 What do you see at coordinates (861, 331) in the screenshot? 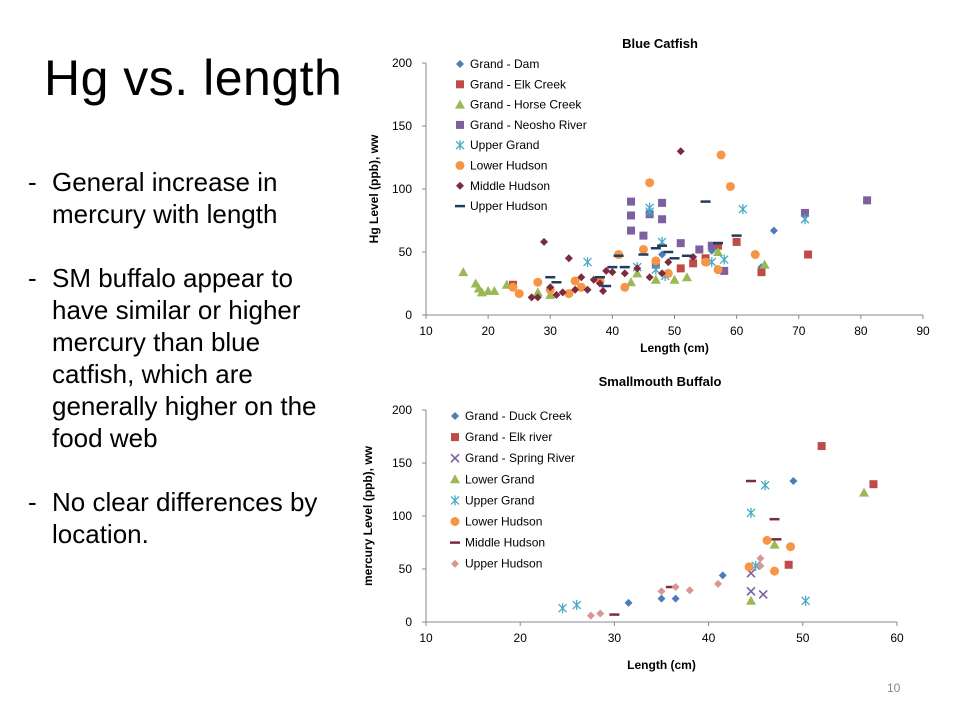
I see `x-tick-label: 80` at bounding box center [861, 331].